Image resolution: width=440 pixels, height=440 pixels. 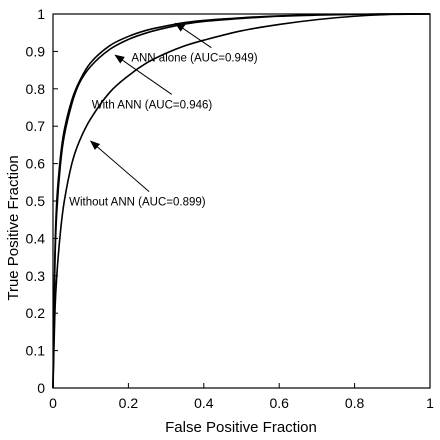 I want to click on y-tick-label: 0.2, so click(x=36, y=313).